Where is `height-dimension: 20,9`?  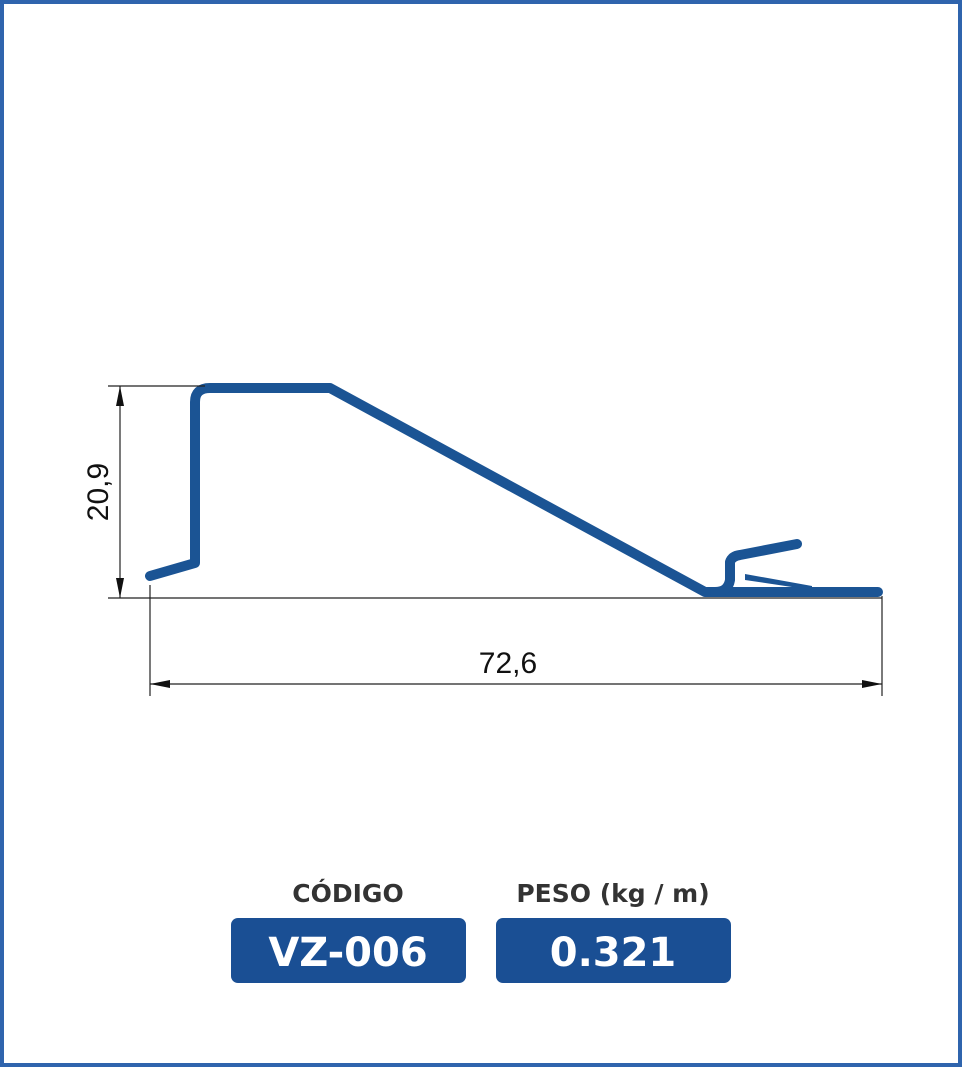
height-dimension: 20,9 is located at coordinates (98, 492).